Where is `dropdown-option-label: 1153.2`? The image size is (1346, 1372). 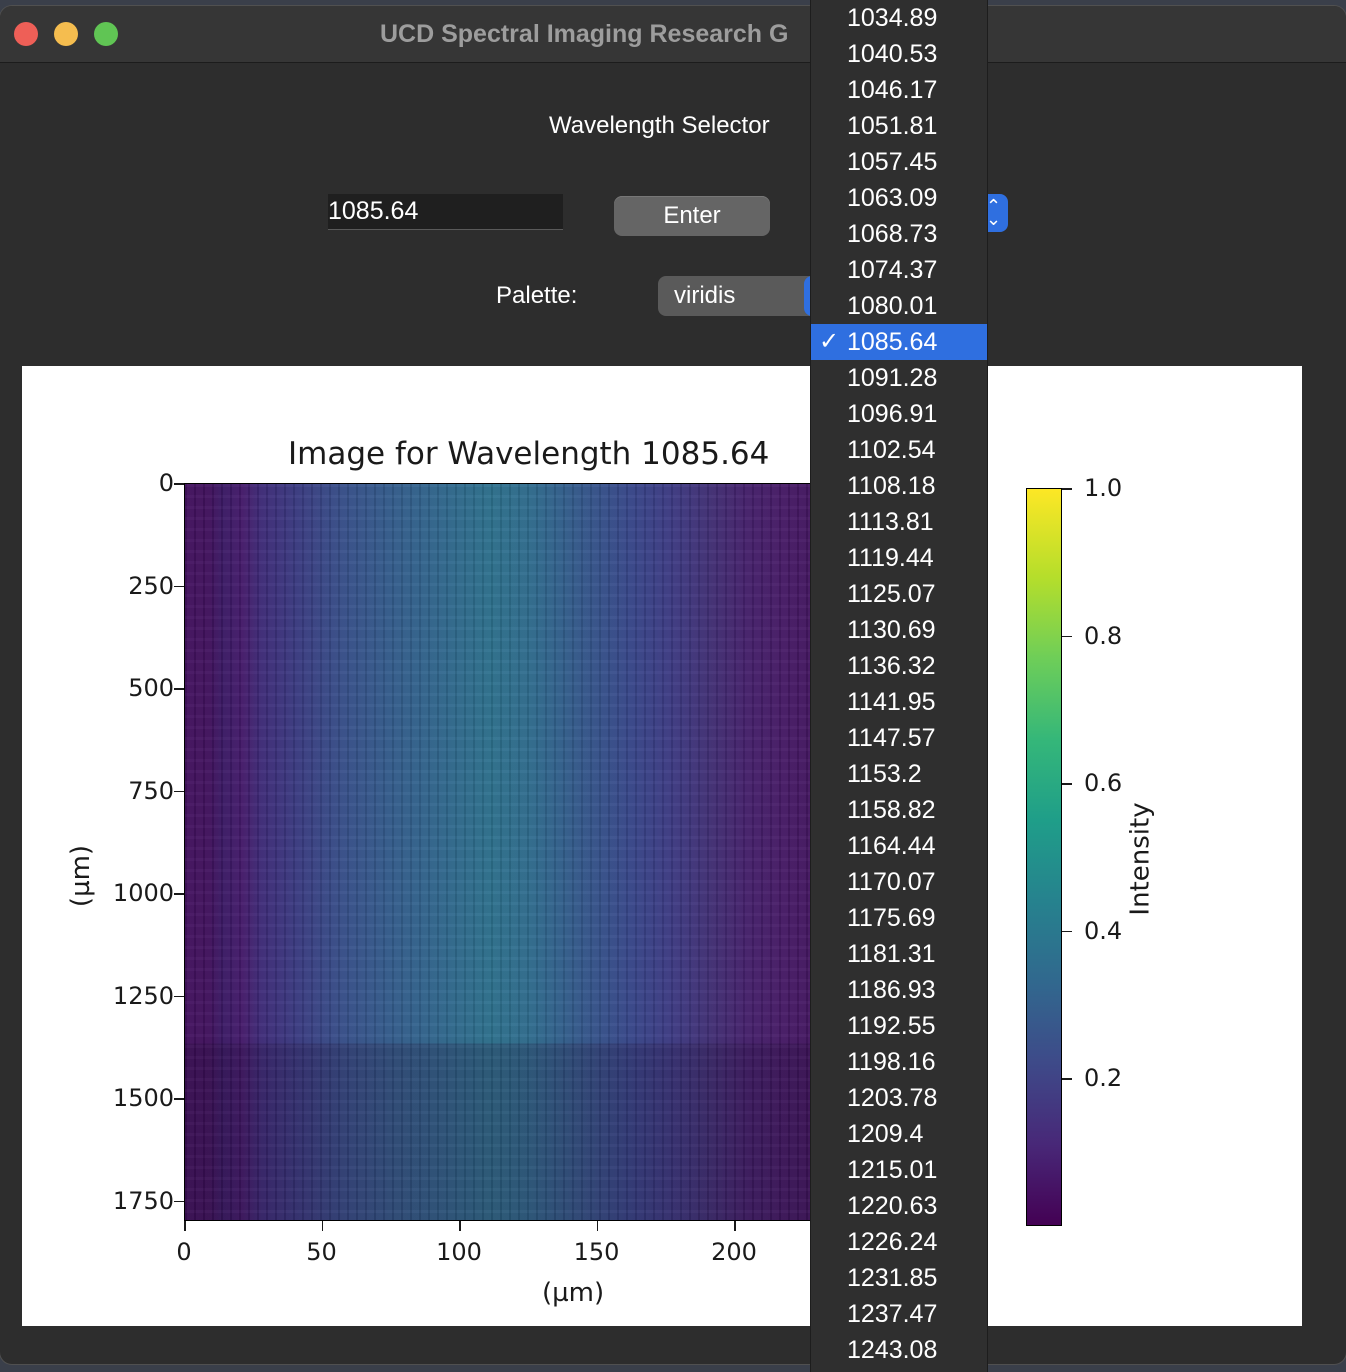 dropdown-option-label: 1153.2 is located at coordinates (884, 774).